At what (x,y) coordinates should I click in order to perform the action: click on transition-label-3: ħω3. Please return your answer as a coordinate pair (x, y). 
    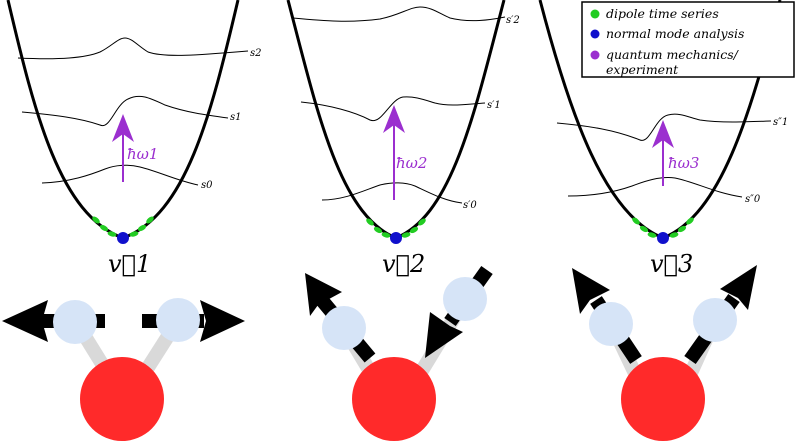
    Looking at the image, I should click on (683, 163).